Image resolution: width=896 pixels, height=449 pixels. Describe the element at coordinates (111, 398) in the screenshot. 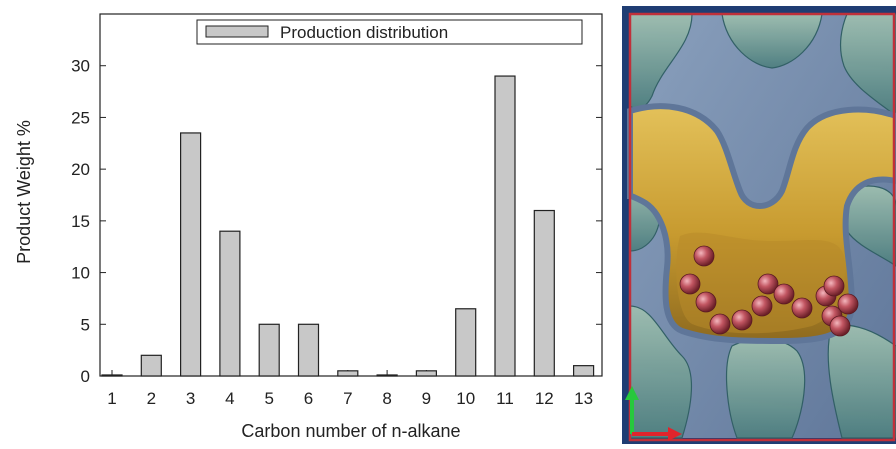

I see `x-tick-label: 1` at that location.